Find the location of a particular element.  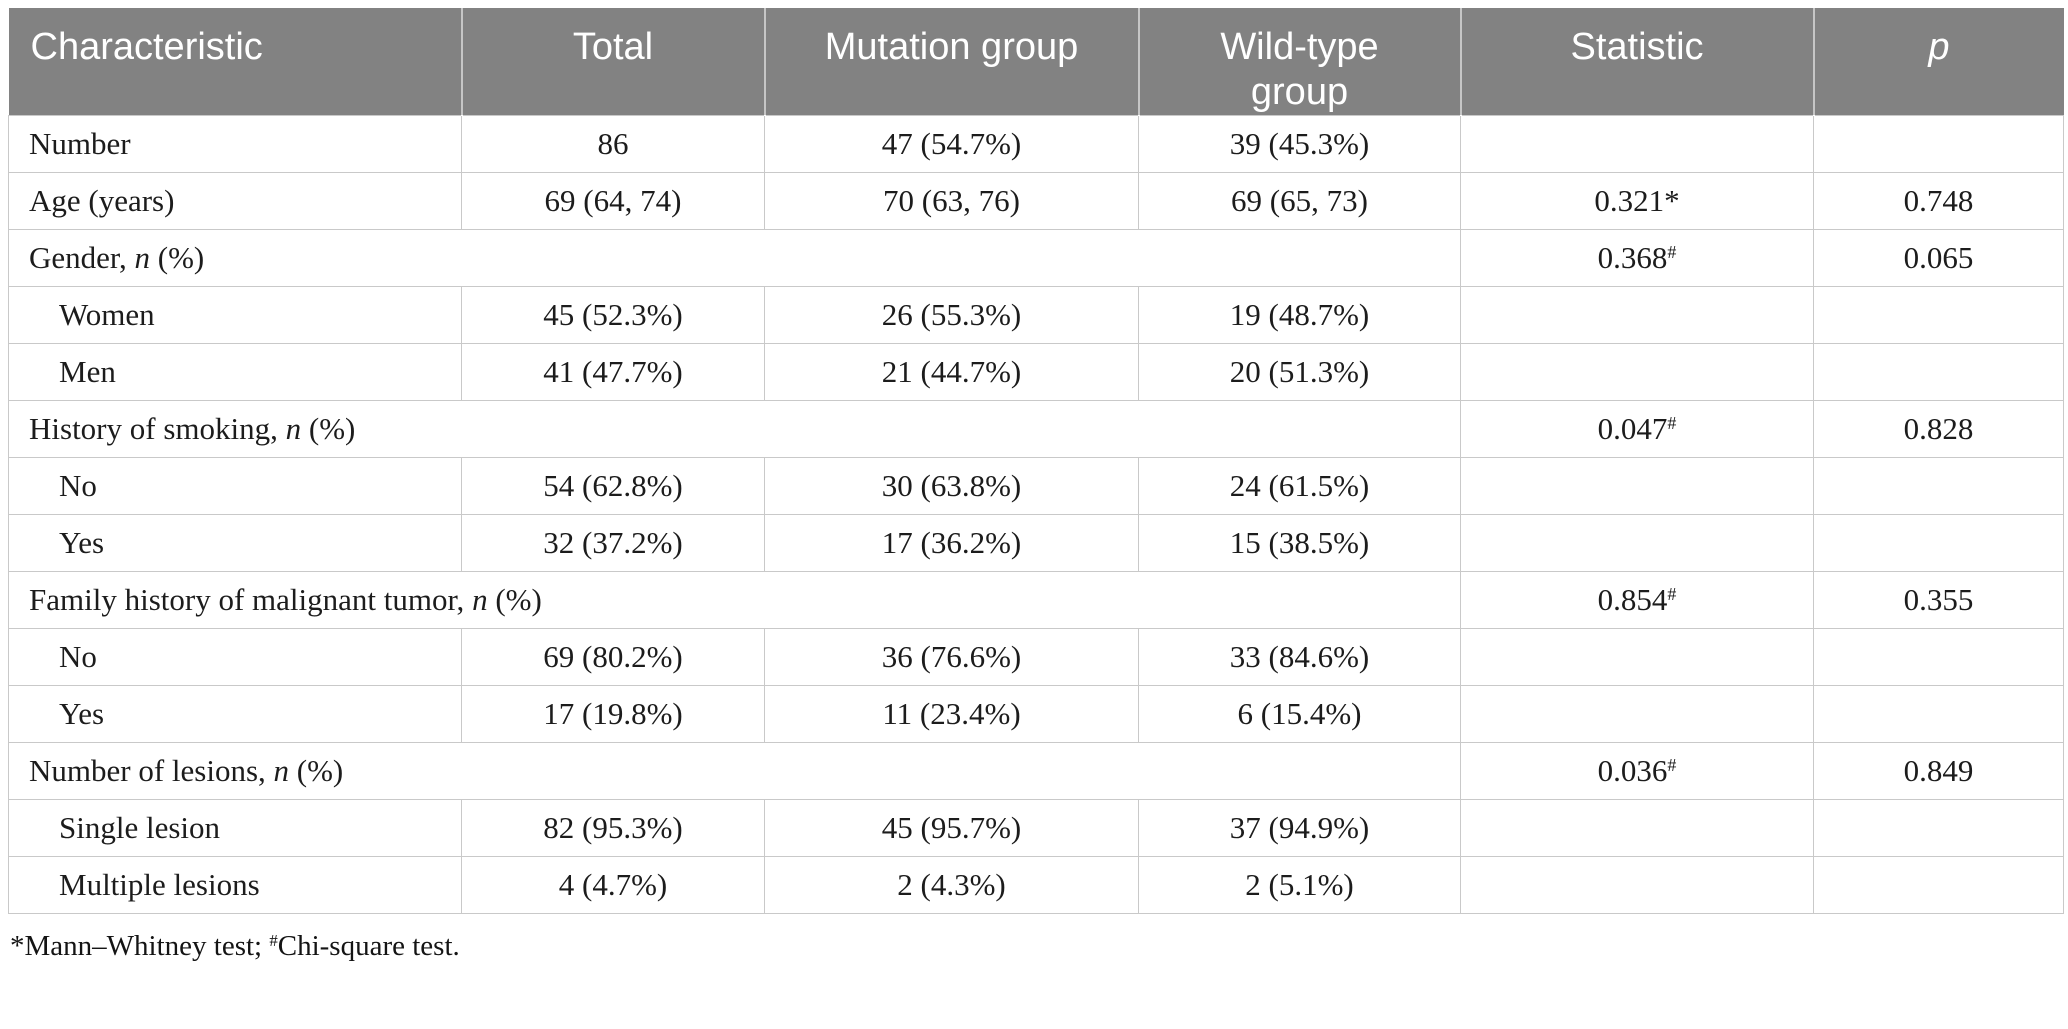

row-label: Men is located at coordinates (235, 371).